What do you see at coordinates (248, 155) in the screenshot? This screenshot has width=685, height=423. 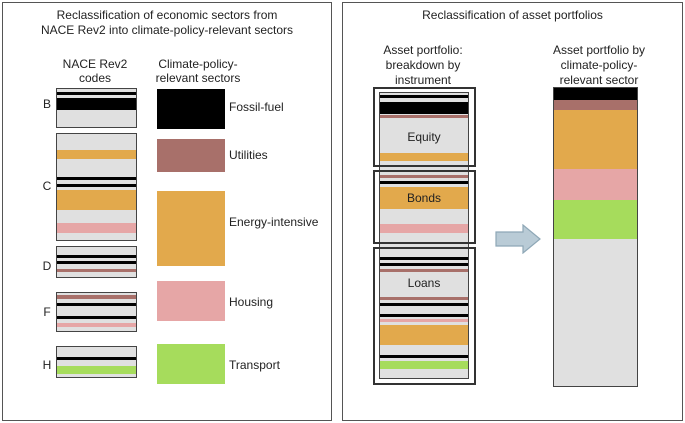 I see `label-utilities: Utilities` at bounding box center [248, 155].